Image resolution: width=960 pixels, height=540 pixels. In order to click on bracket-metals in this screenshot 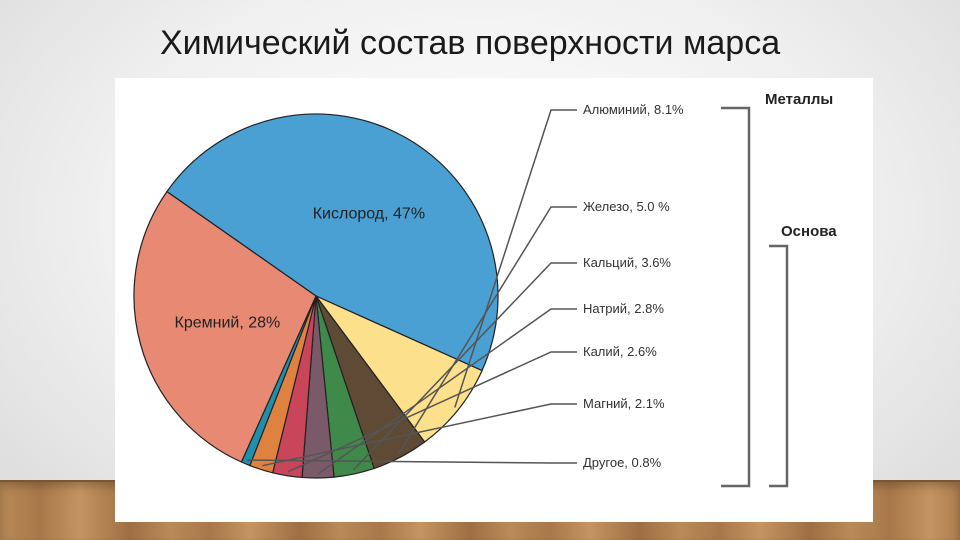, I will do `click(736, 297)`.